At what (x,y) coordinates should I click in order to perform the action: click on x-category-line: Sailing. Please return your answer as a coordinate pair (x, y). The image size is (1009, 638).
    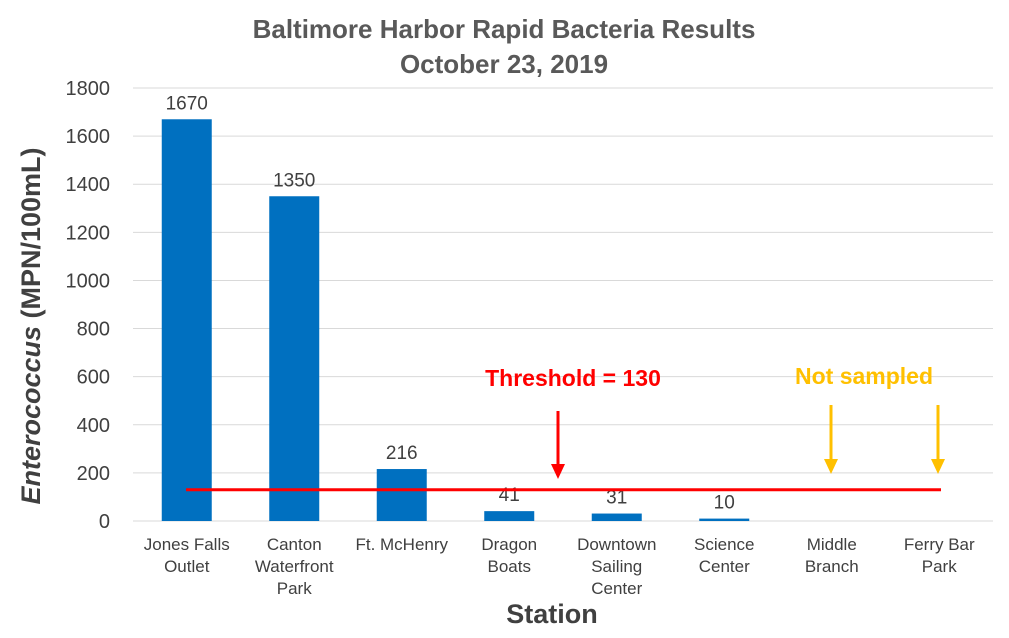
    Looking at the image, I should click on (616, 566).